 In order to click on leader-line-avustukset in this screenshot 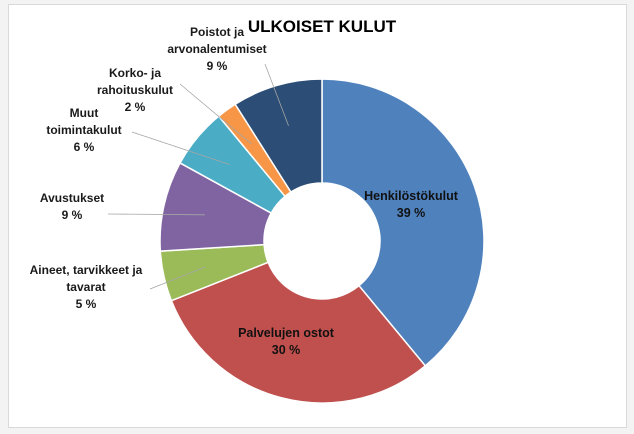, I will do `click(156, 214)`.